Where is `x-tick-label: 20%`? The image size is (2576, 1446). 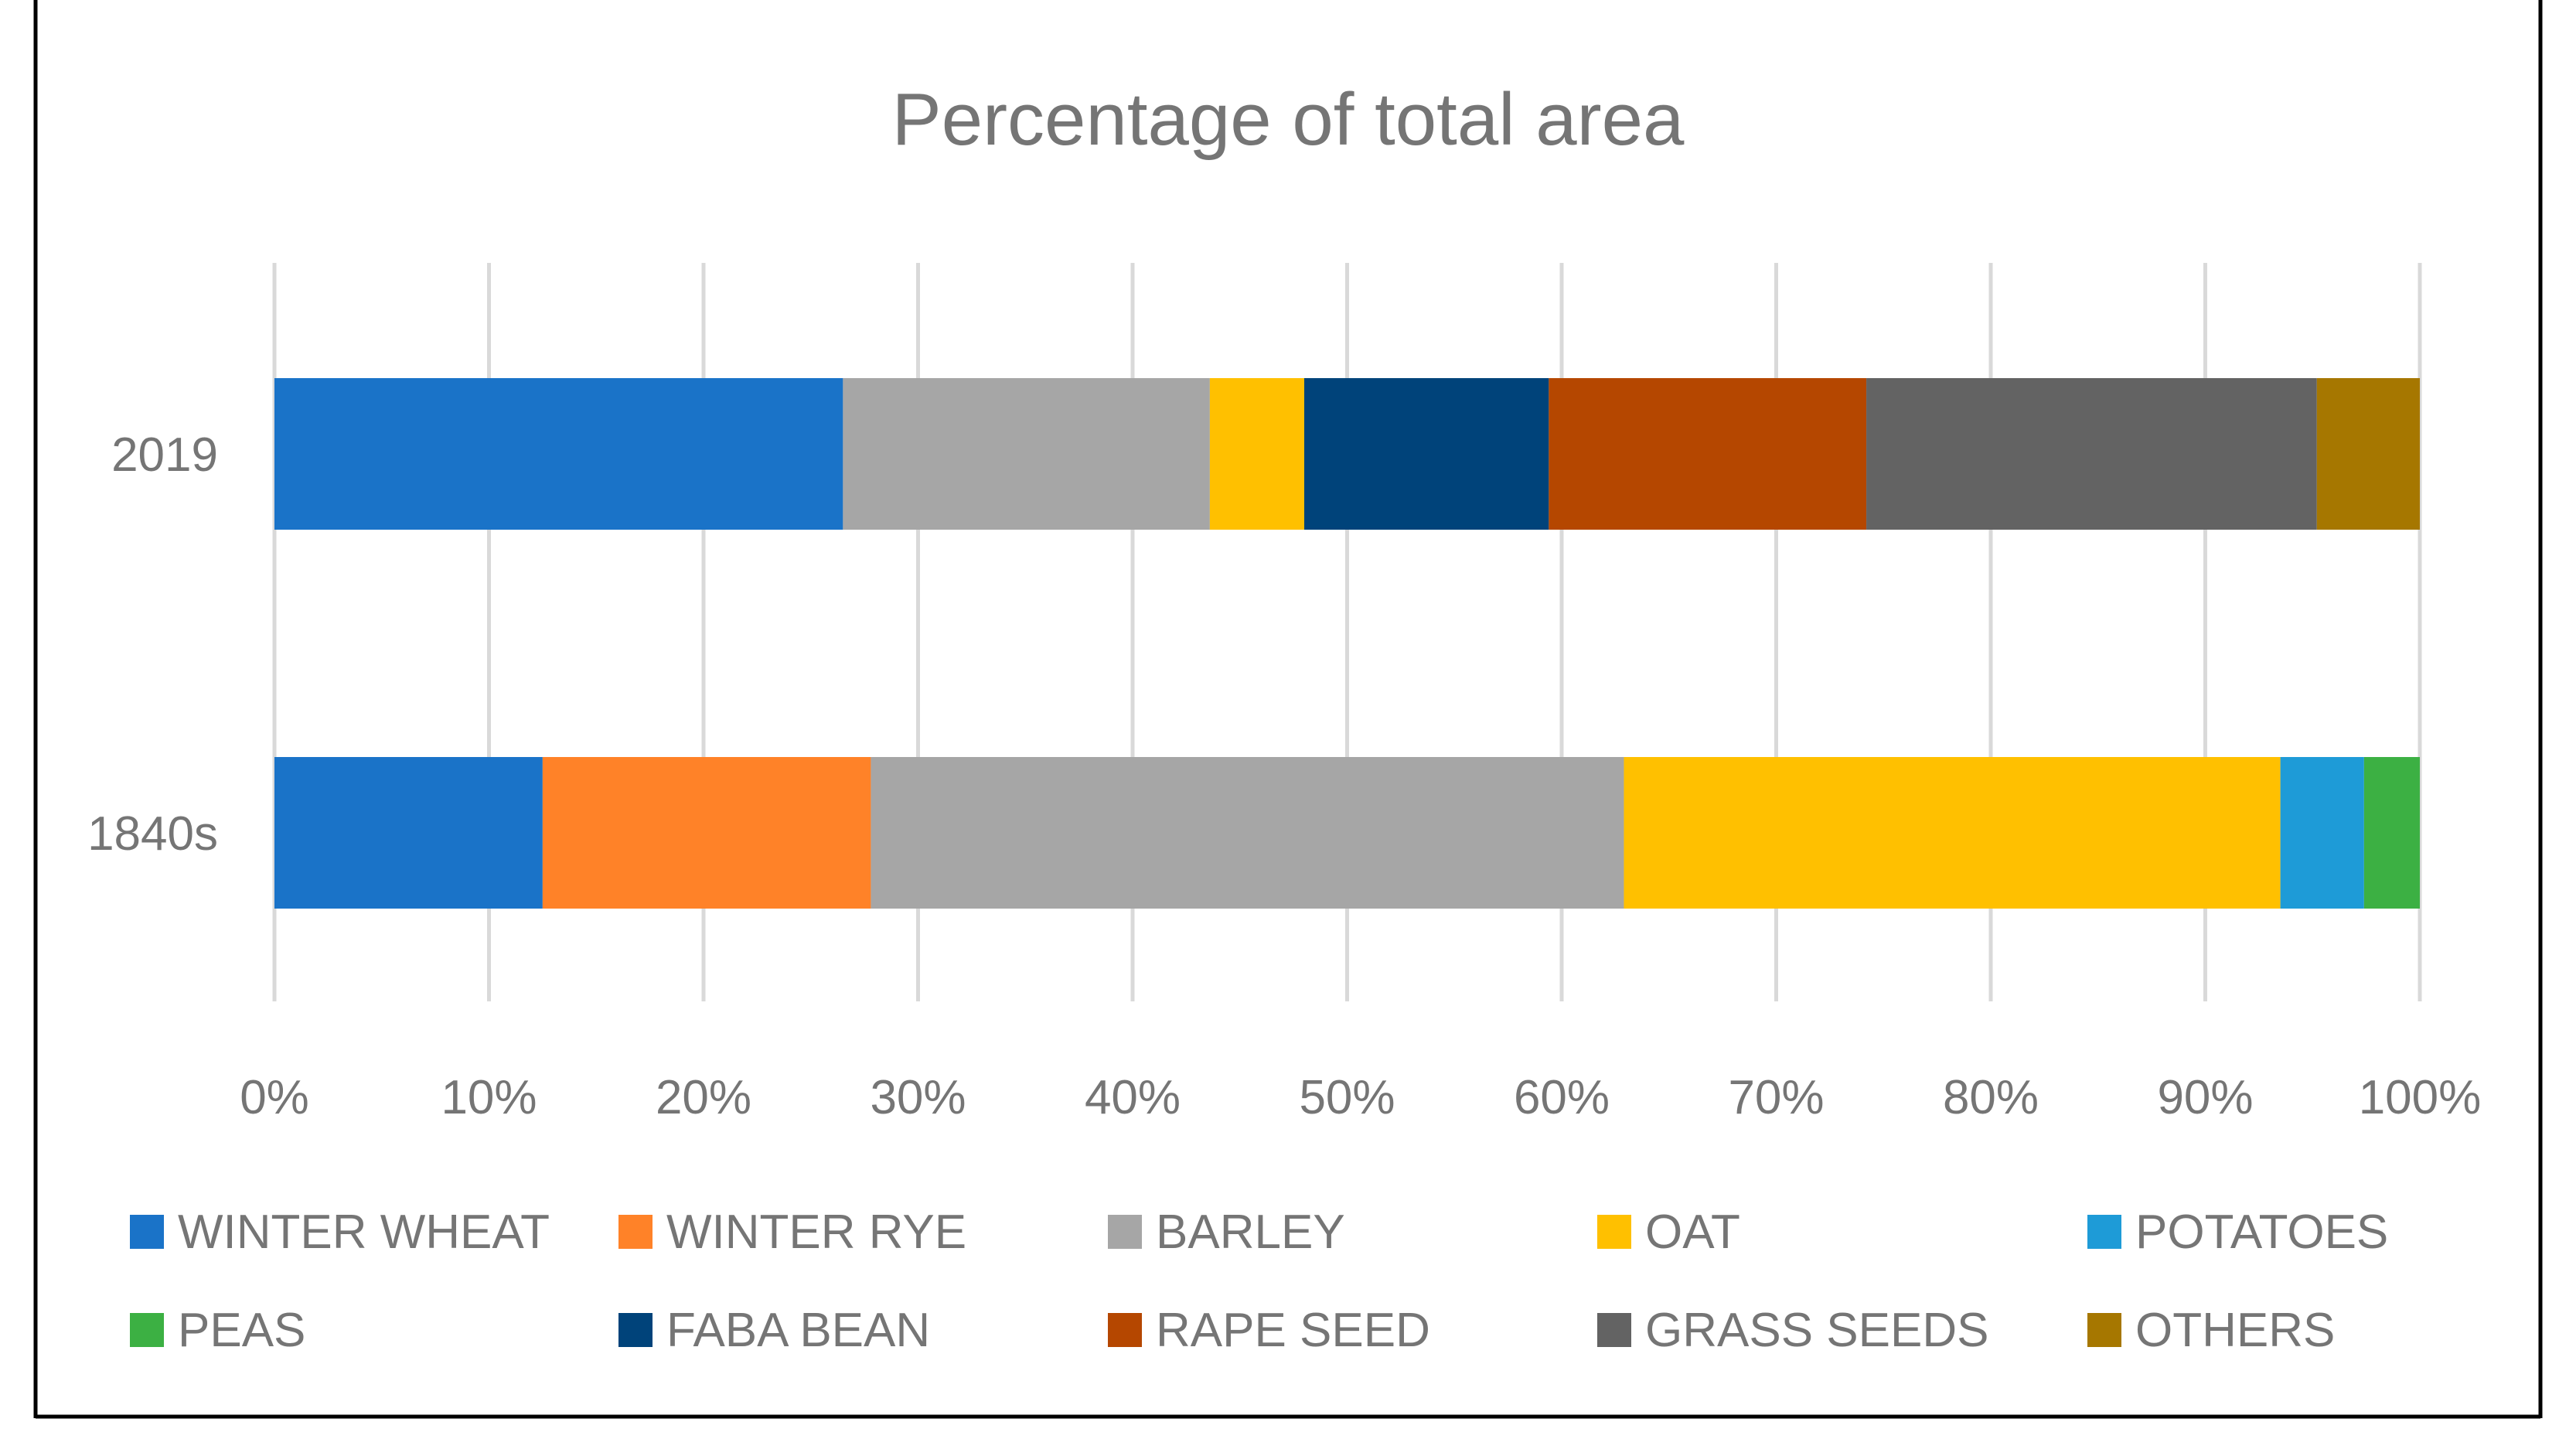
x-tick-label: 20% is located at coordinates (703, 1098).